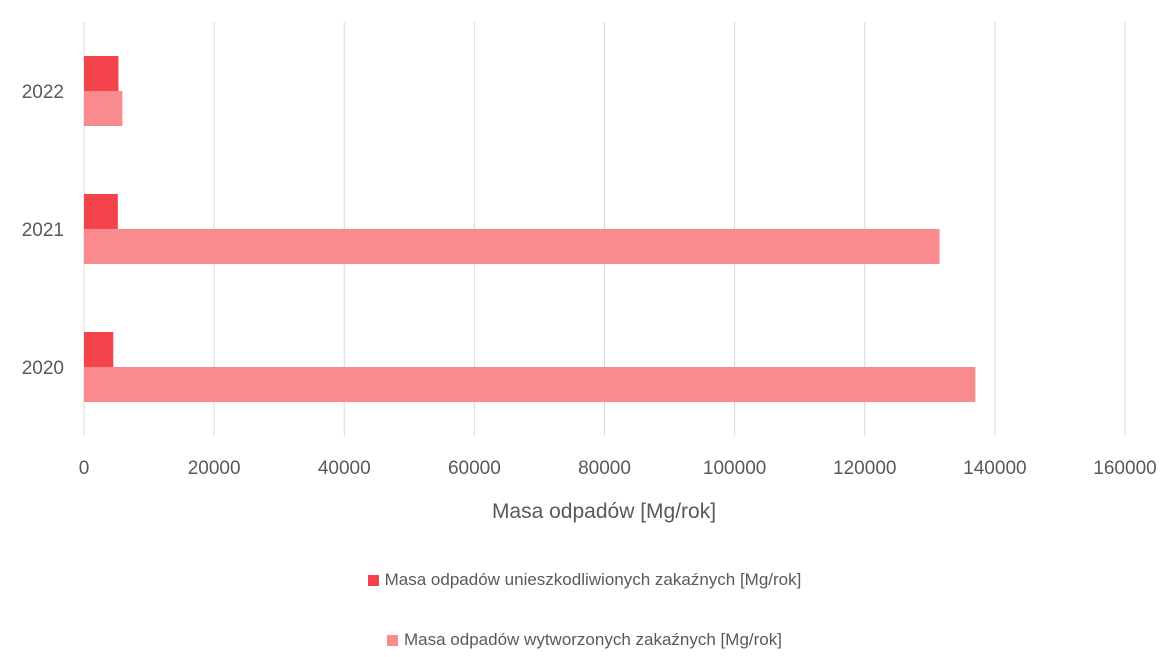 The width and height of the screenshot is (1169, 657). Describe the element at coordinates (734, 468) in the screenshot. I see `x-tick-label-5: 100000` at that location.